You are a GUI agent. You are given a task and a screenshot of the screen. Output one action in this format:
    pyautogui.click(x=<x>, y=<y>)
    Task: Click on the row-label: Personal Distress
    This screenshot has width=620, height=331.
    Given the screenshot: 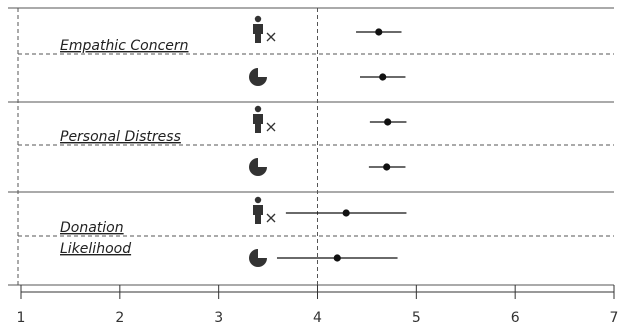 What is the action you would take?
    pyautogui.click(x=120, y=137)
    